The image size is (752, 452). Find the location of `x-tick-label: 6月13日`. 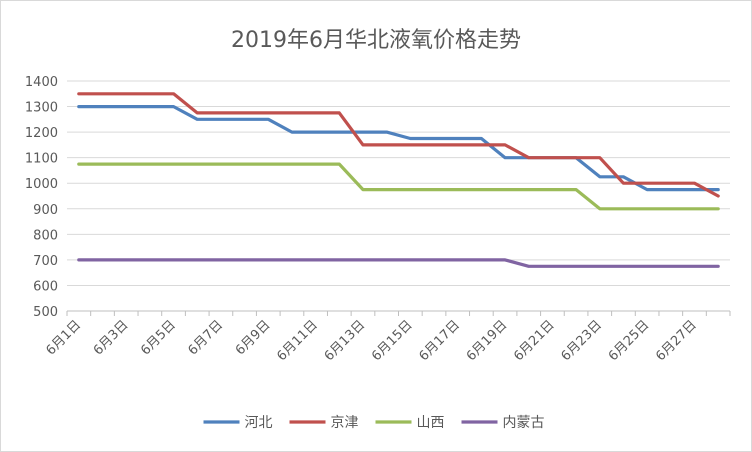

x-tick-label: 6月13日 is located at coordinates (345, 341).